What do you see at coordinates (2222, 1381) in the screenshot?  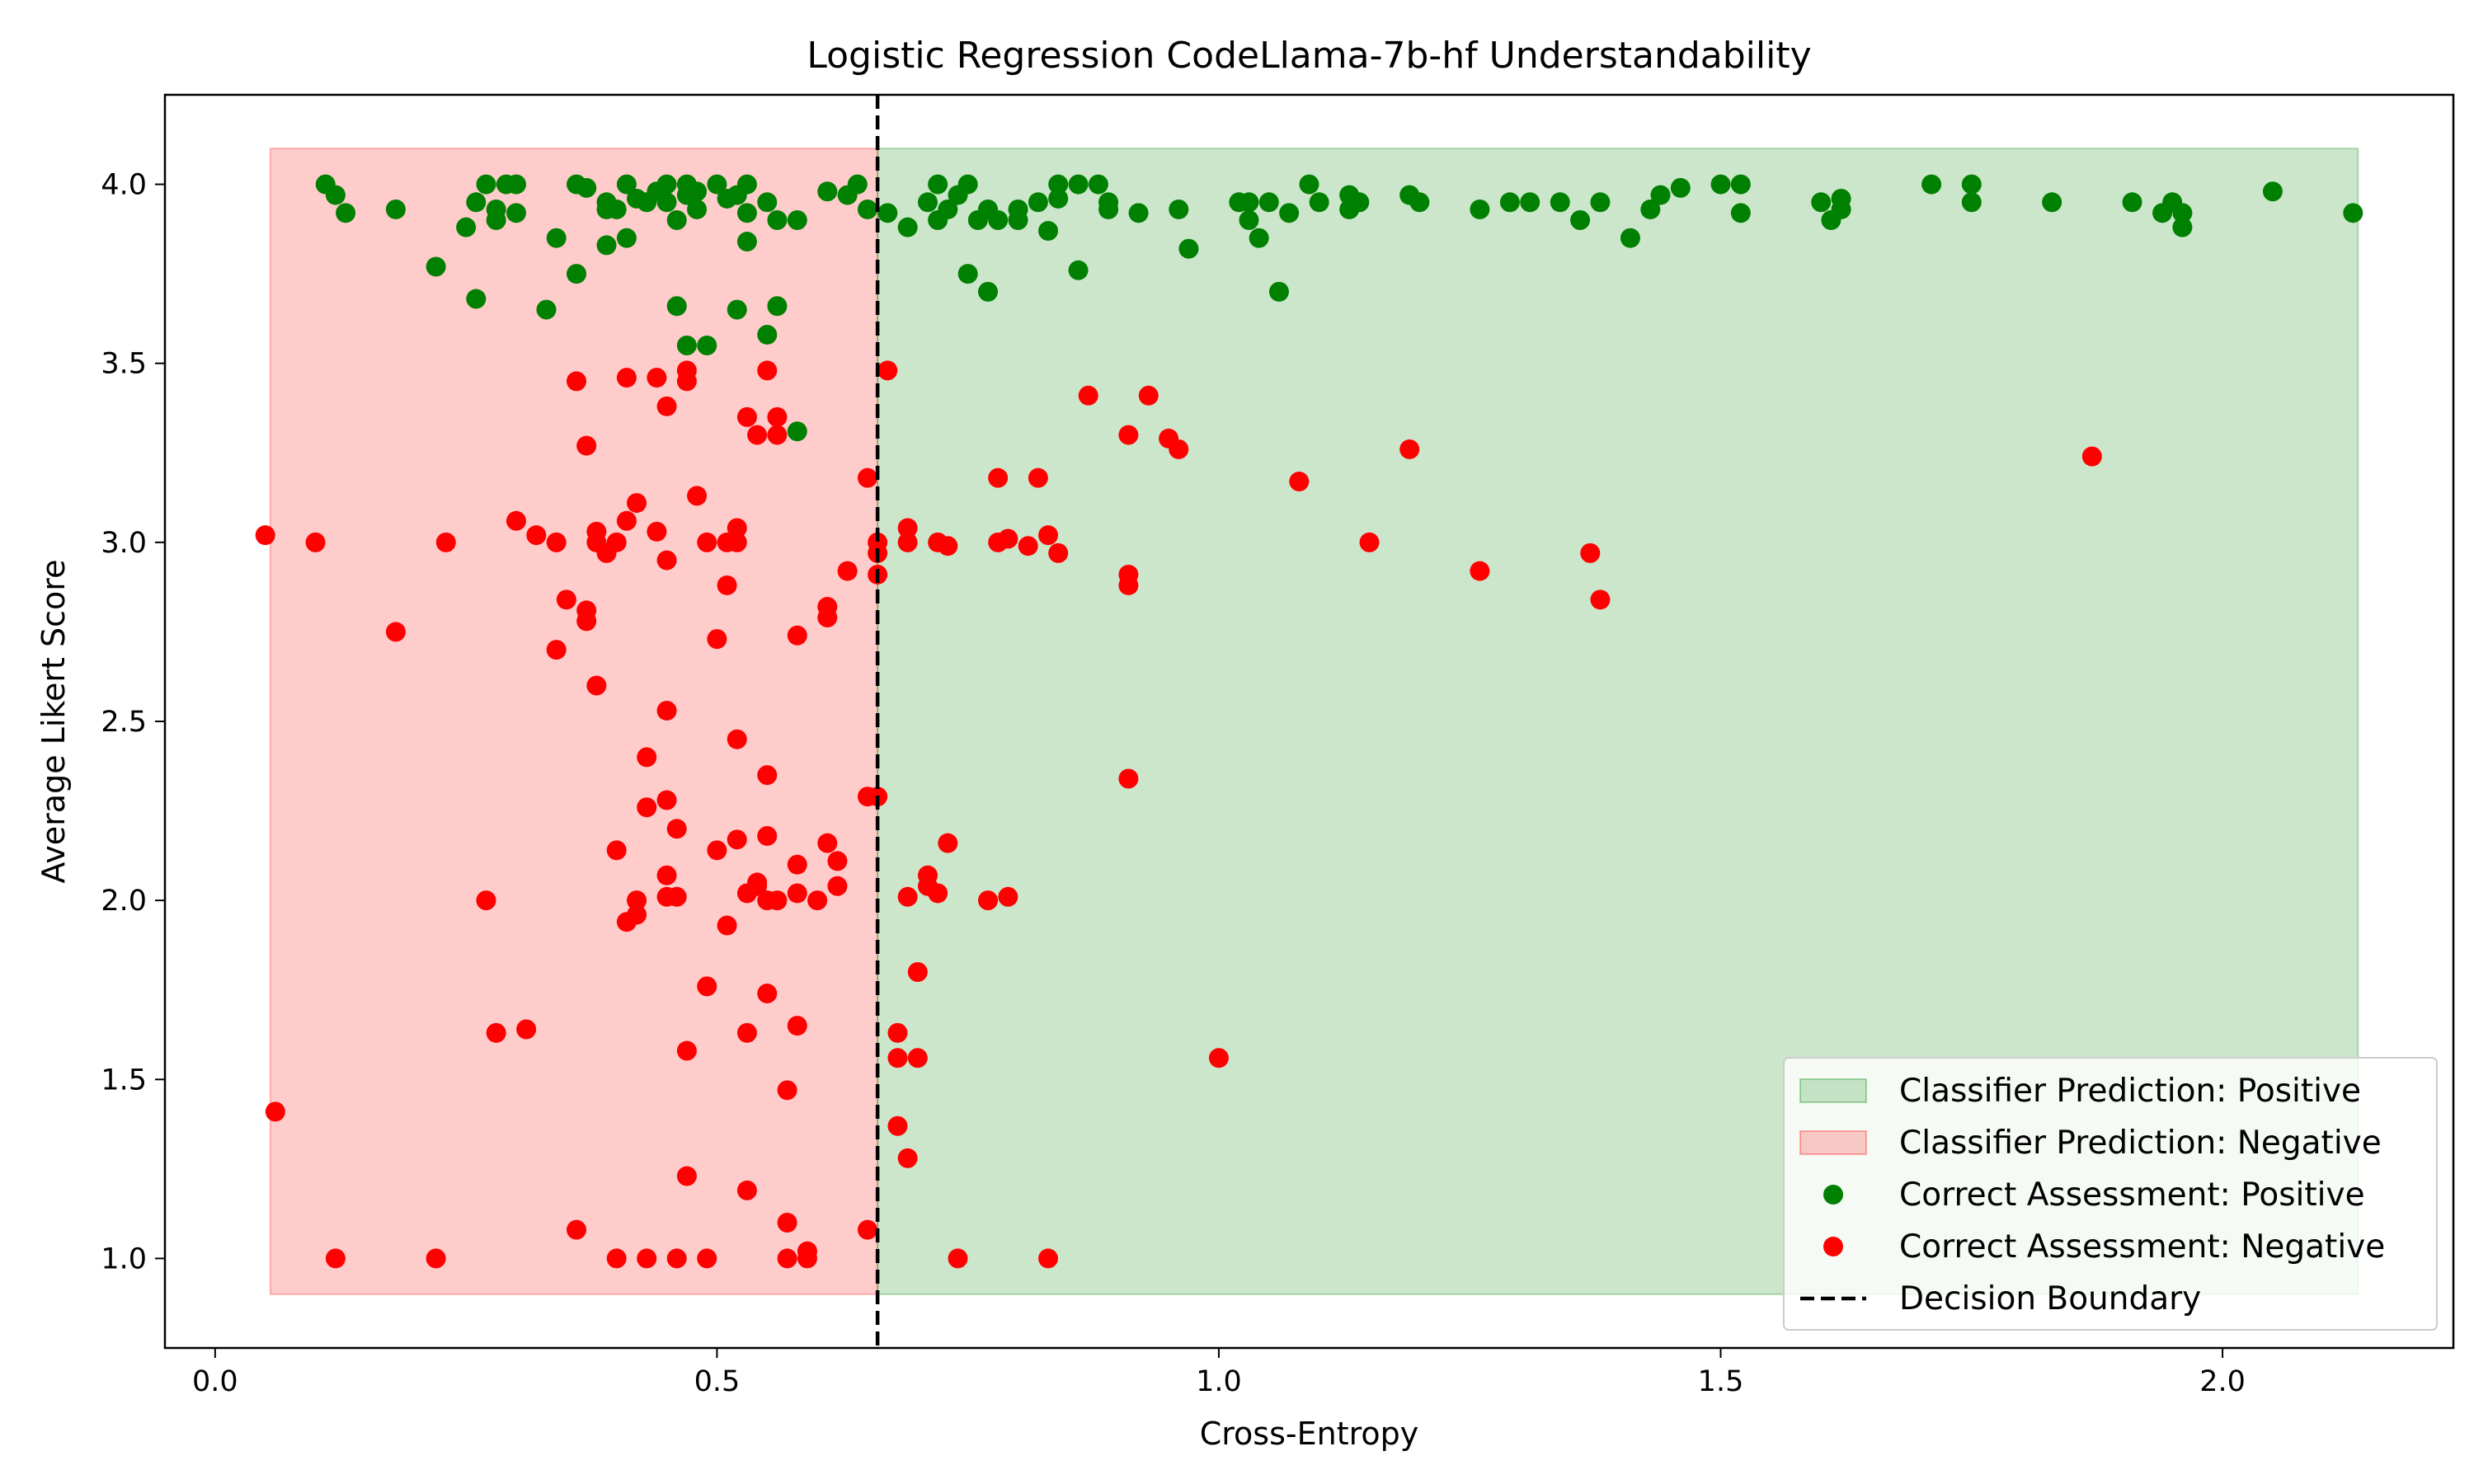 I see `x-tick-label: 2.0` at bounding box center [2222, 1381].